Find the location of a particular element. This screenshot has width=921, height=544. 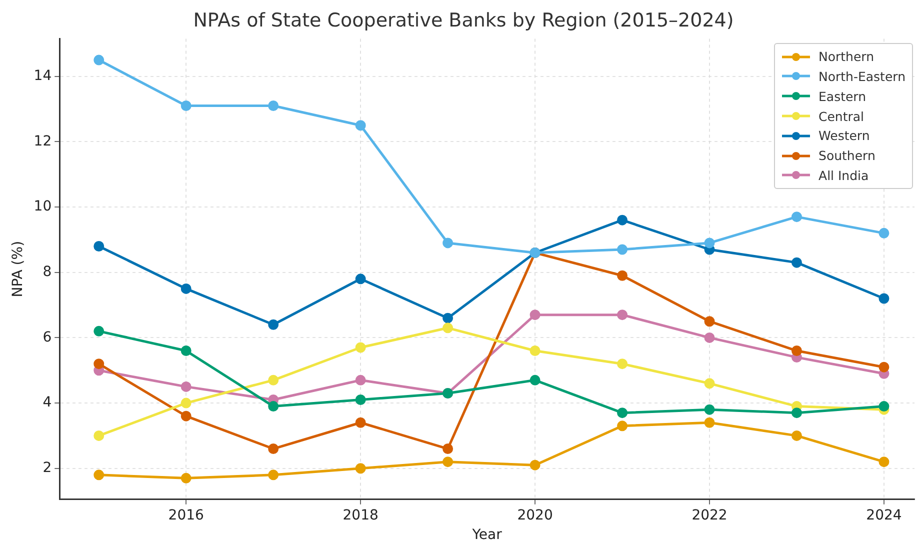

x-tick-label: 2016 is located at coordinates (186, 515).